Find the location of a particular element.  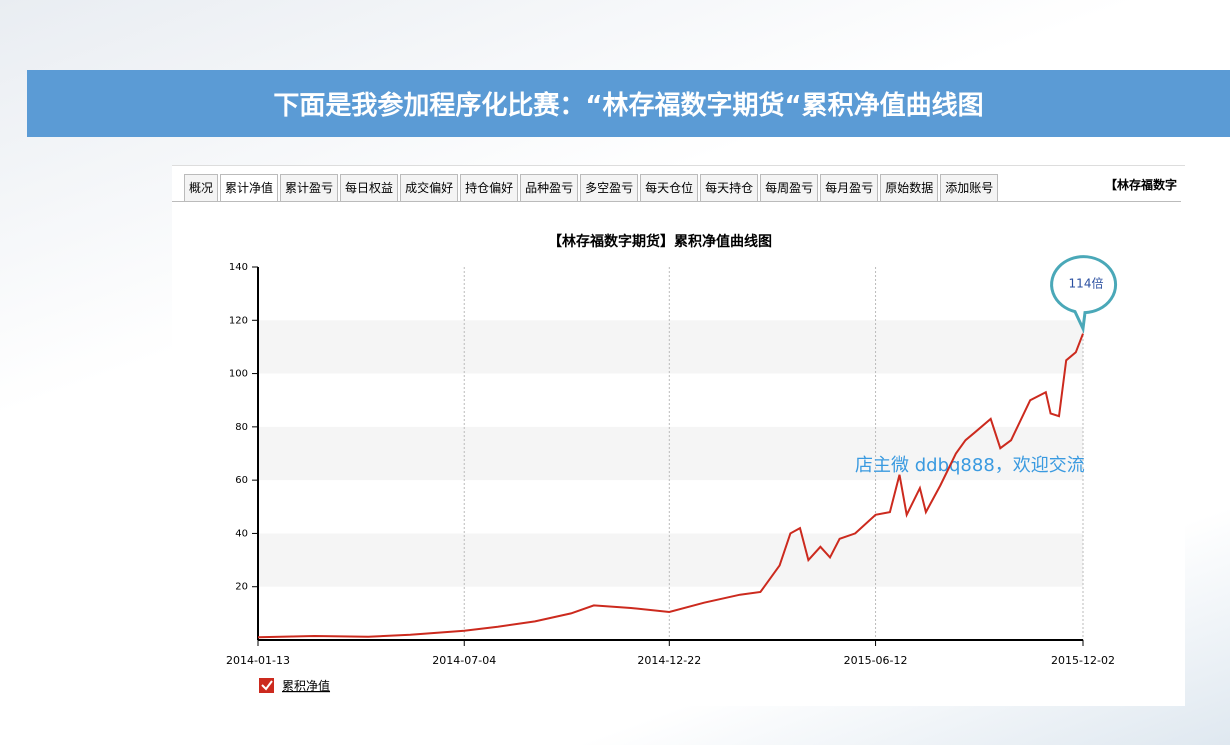

tab: 累计净值 is located at coordinates (249, 187).